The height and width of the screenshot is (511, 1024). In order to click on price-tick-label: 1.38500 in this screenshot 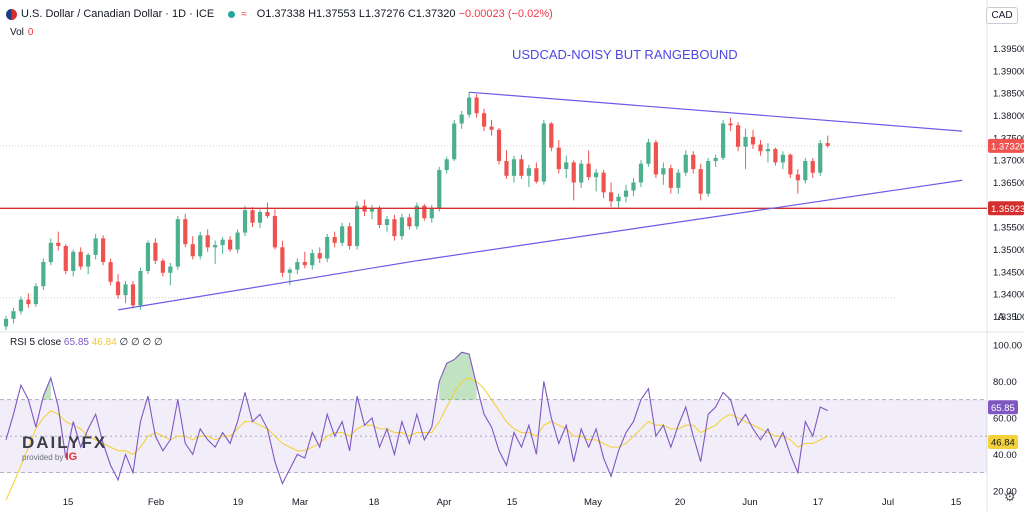, I will do `click(1008, 94)`.